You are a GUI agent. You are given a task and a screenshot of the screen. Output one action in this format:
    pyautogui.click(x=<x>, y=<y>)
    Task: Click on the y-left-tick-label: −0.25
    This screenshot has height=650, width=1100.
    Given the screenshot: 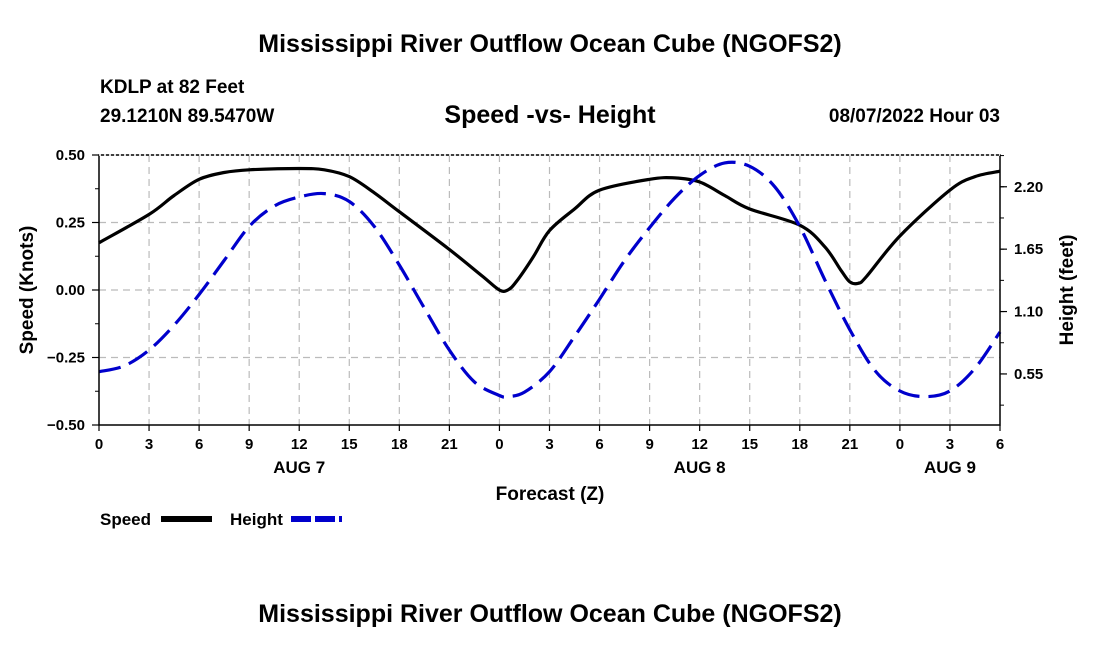 What is the action you would take?
    pyautogui.click(x=66, y=358)
    